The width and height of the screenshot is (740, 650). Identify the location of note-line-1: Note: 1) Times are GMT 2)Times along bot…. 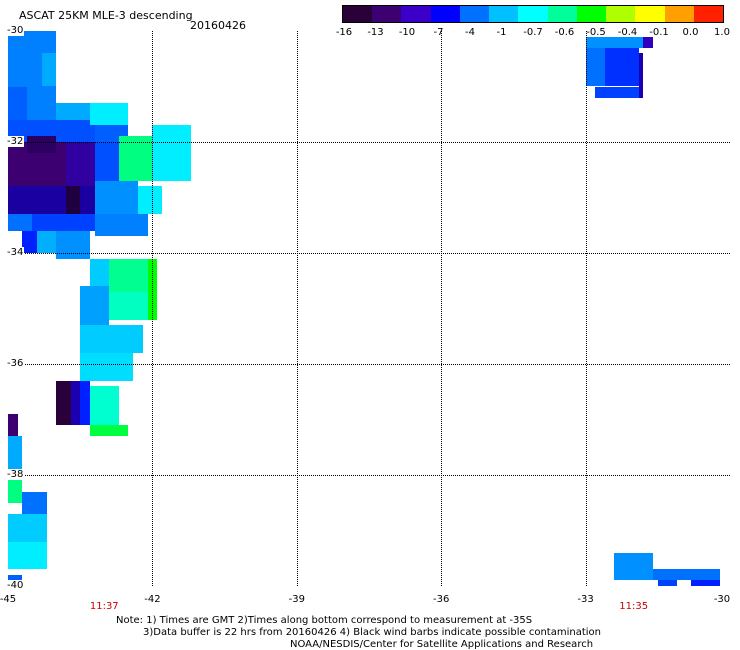
(324, 620).